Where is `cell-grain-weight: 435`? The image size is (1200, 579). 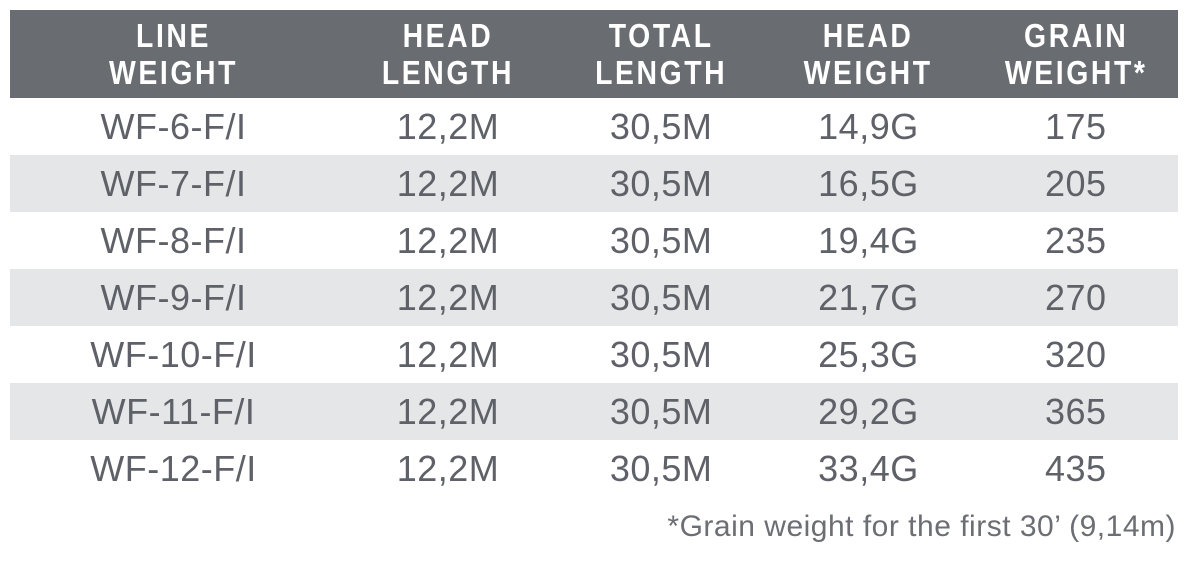
cell-grain-weight: 435 is located at coordinates (1075, 468).